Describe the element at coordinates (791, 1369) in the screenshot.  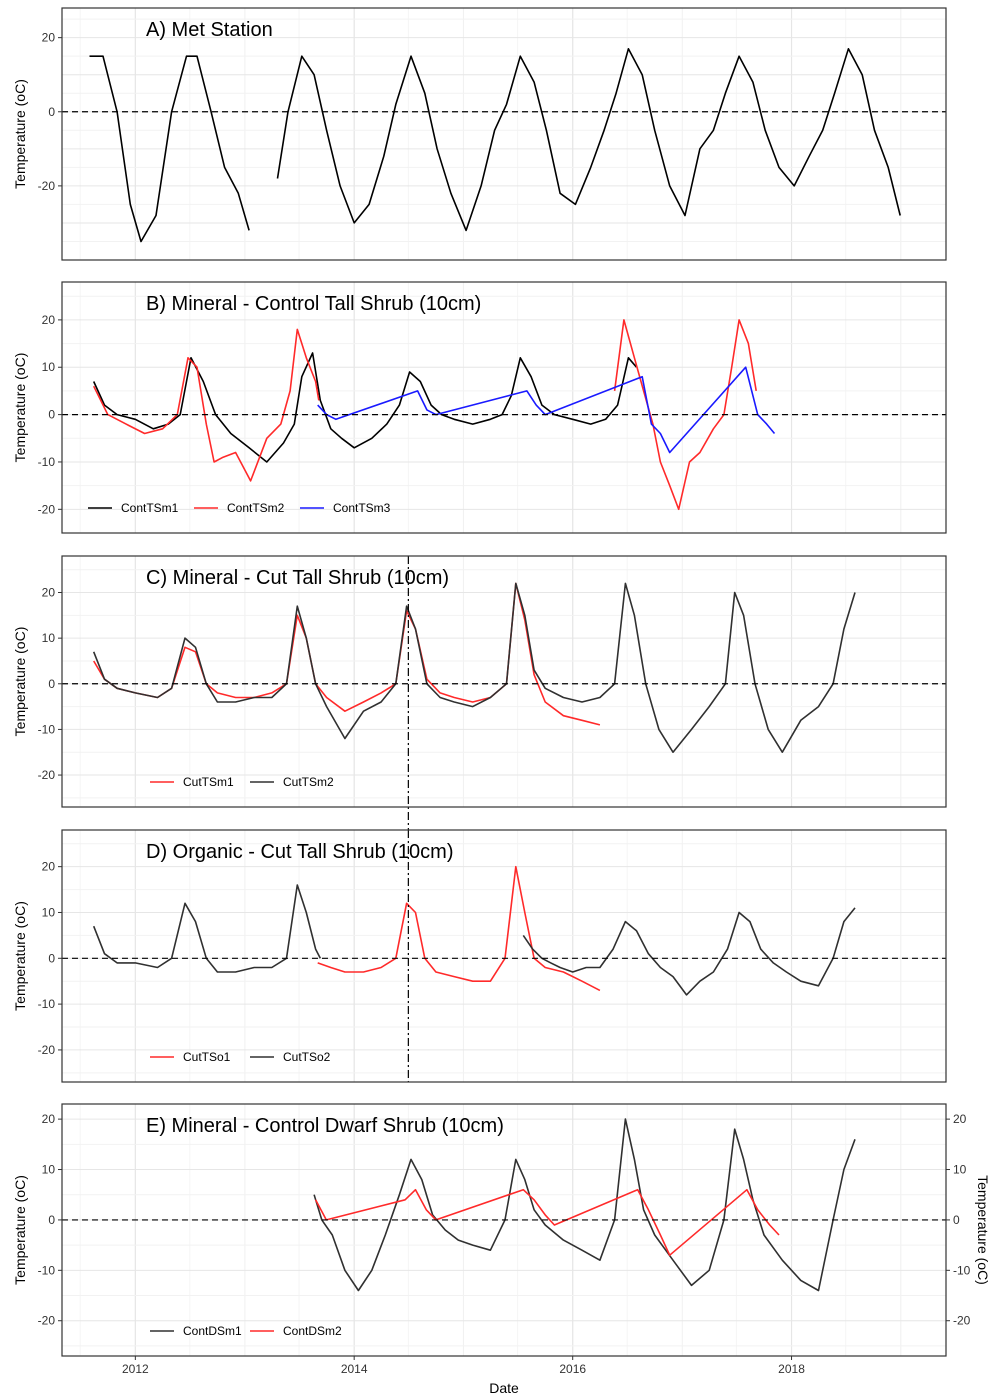
I see `x-tick-label: 2018` at that location.